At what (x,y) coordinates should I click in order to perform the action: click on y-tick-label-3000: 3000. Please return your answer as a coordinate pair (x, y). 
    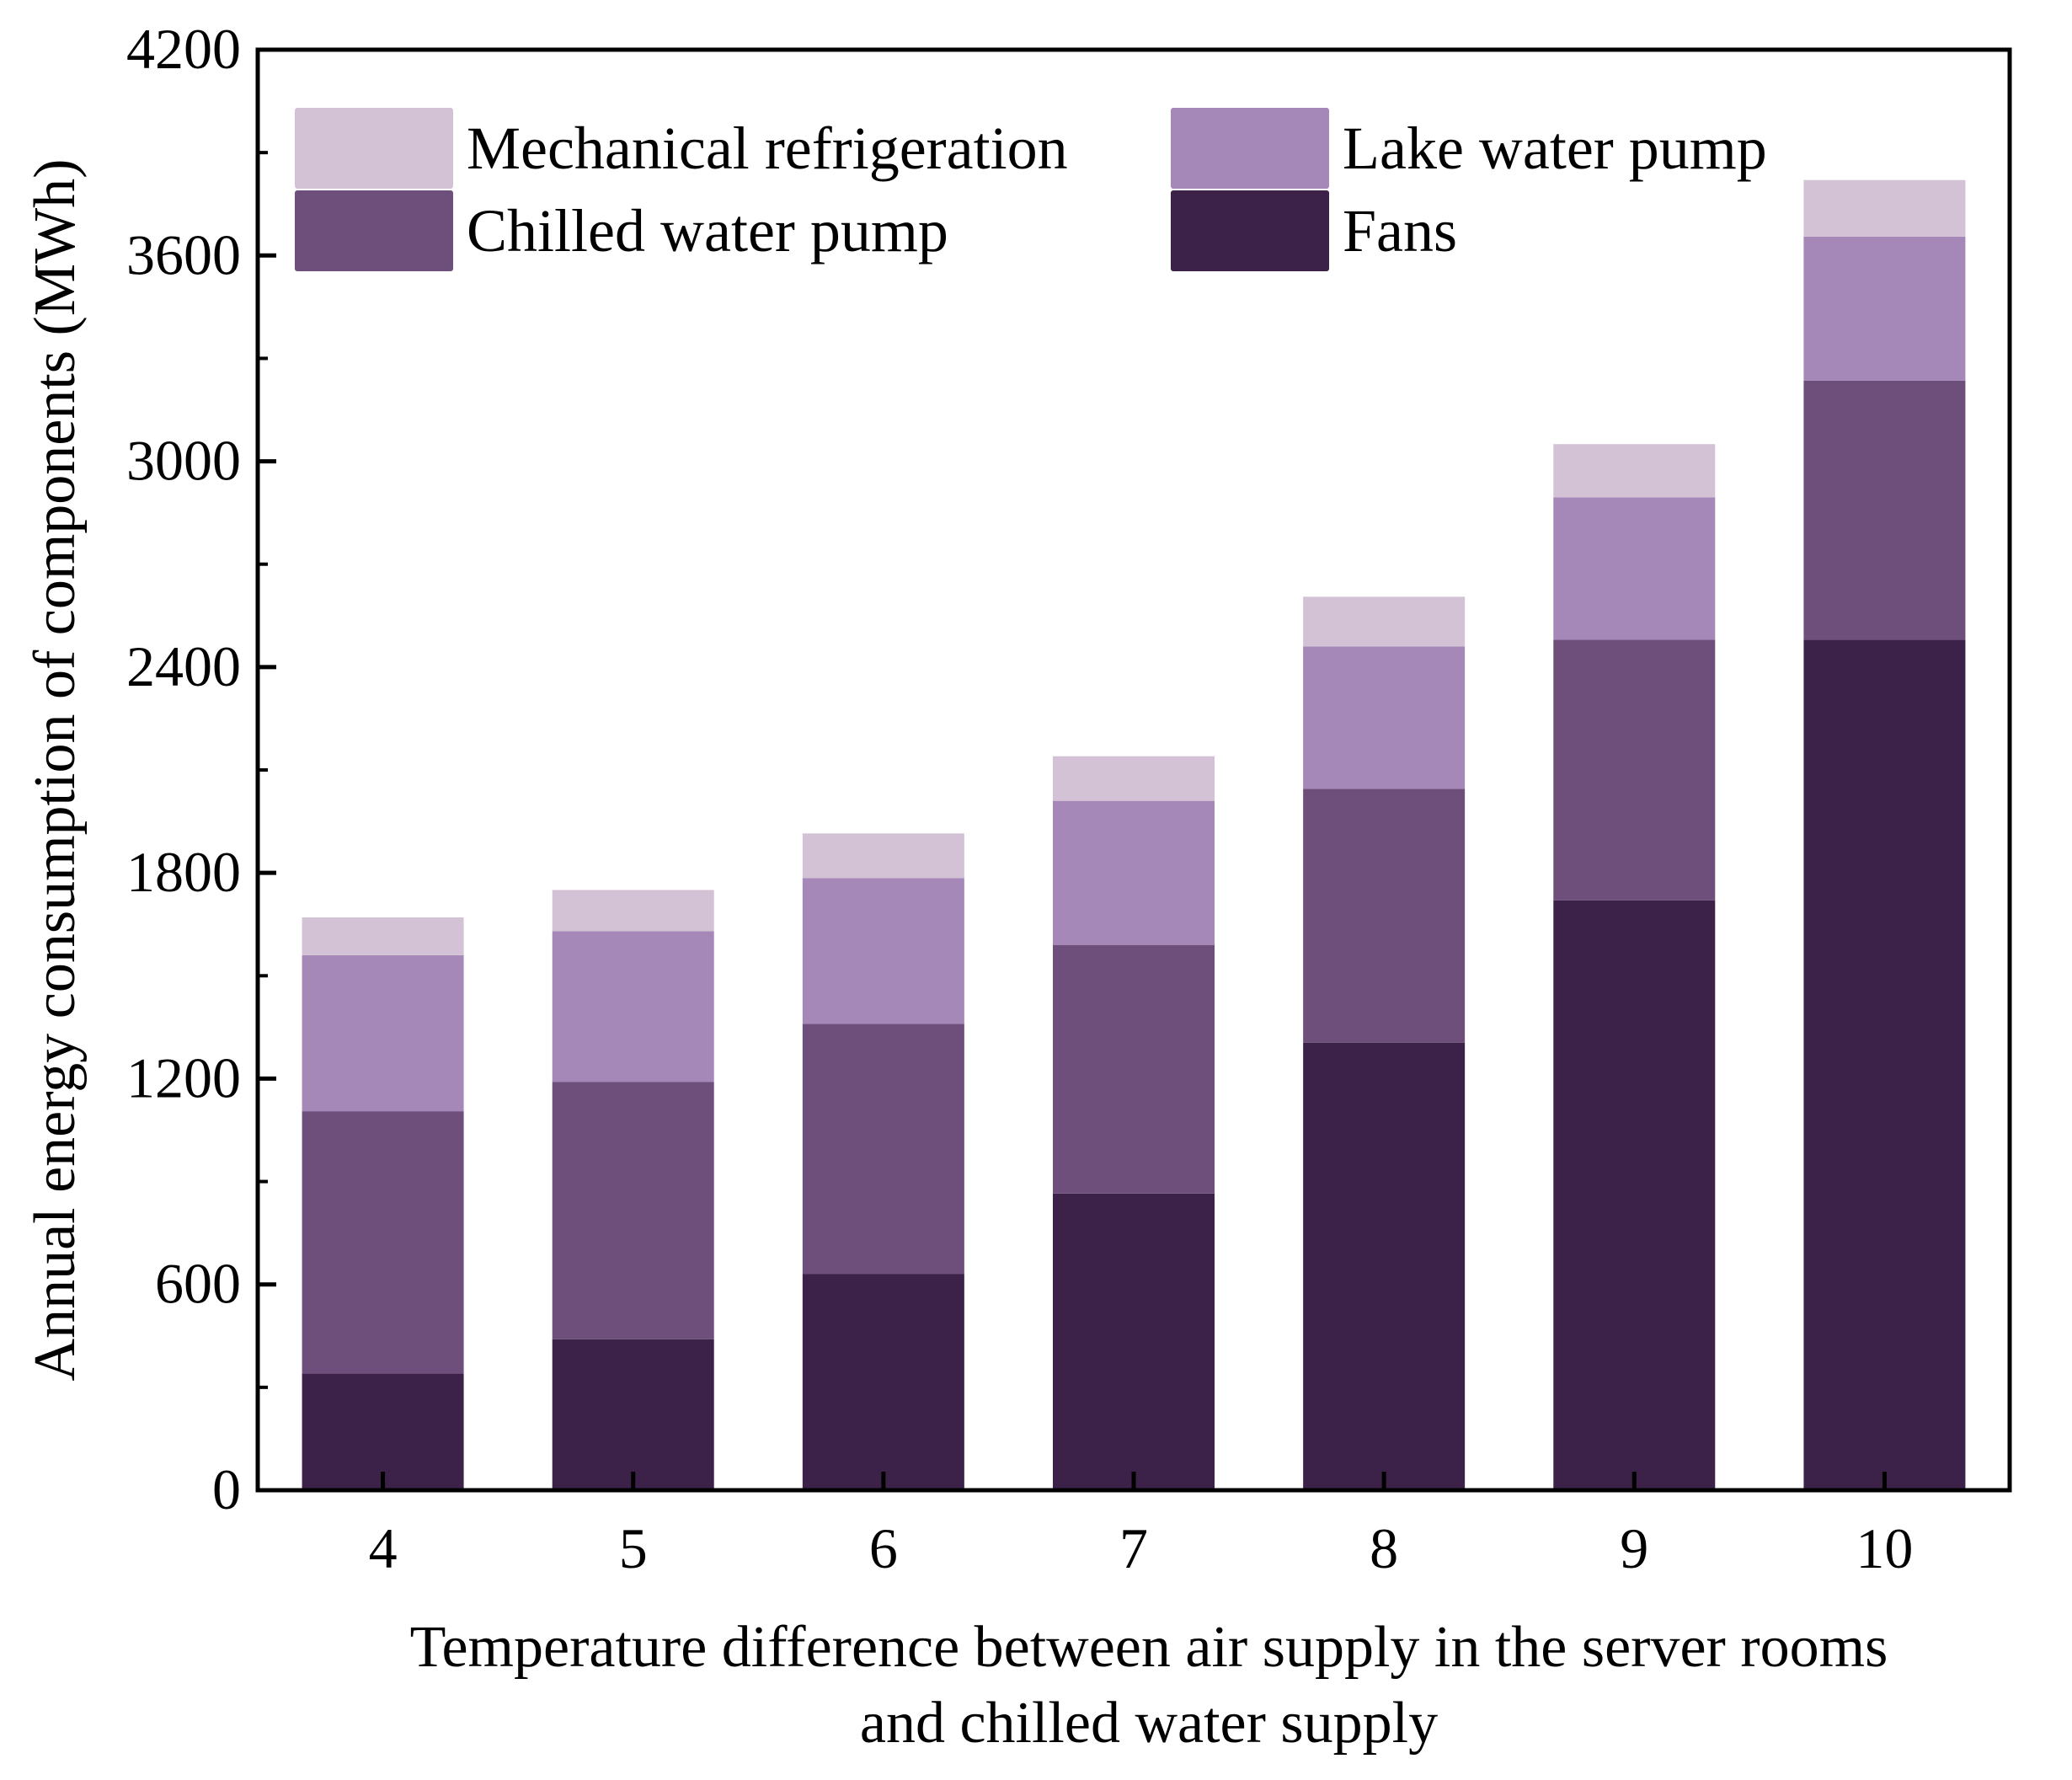
    Looking at the image, I should click on (183, 461).